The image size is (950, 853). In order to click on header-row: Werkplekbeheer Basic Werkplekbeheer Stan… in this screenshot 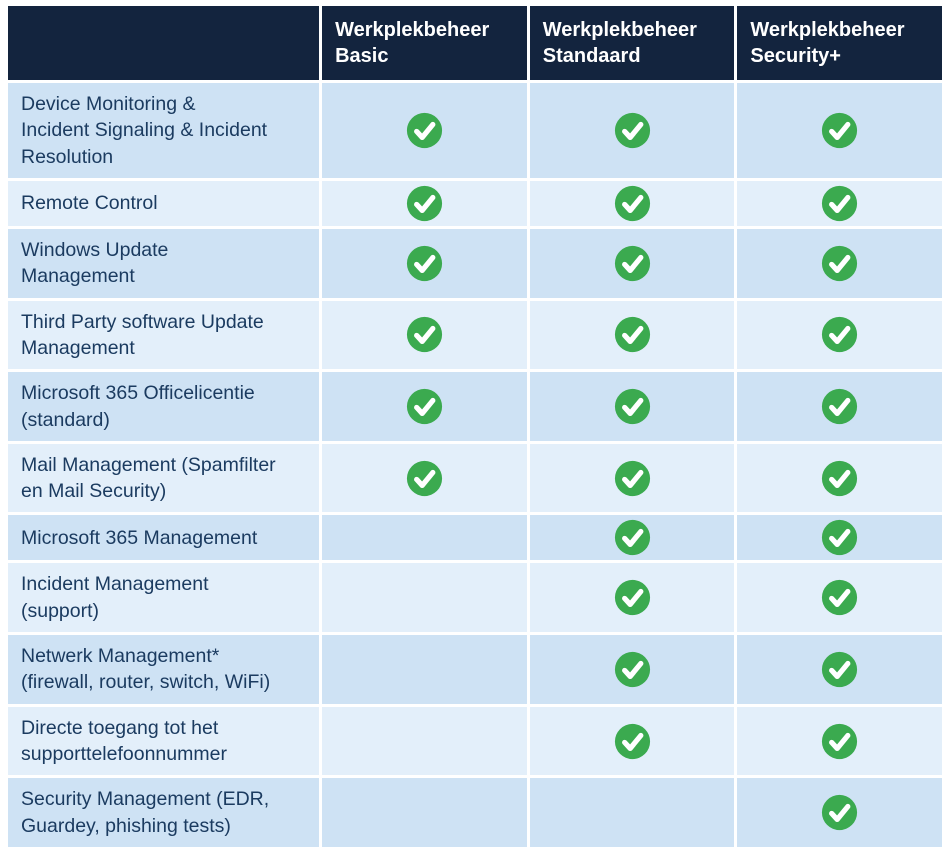, I will do `click(475, 43)`.